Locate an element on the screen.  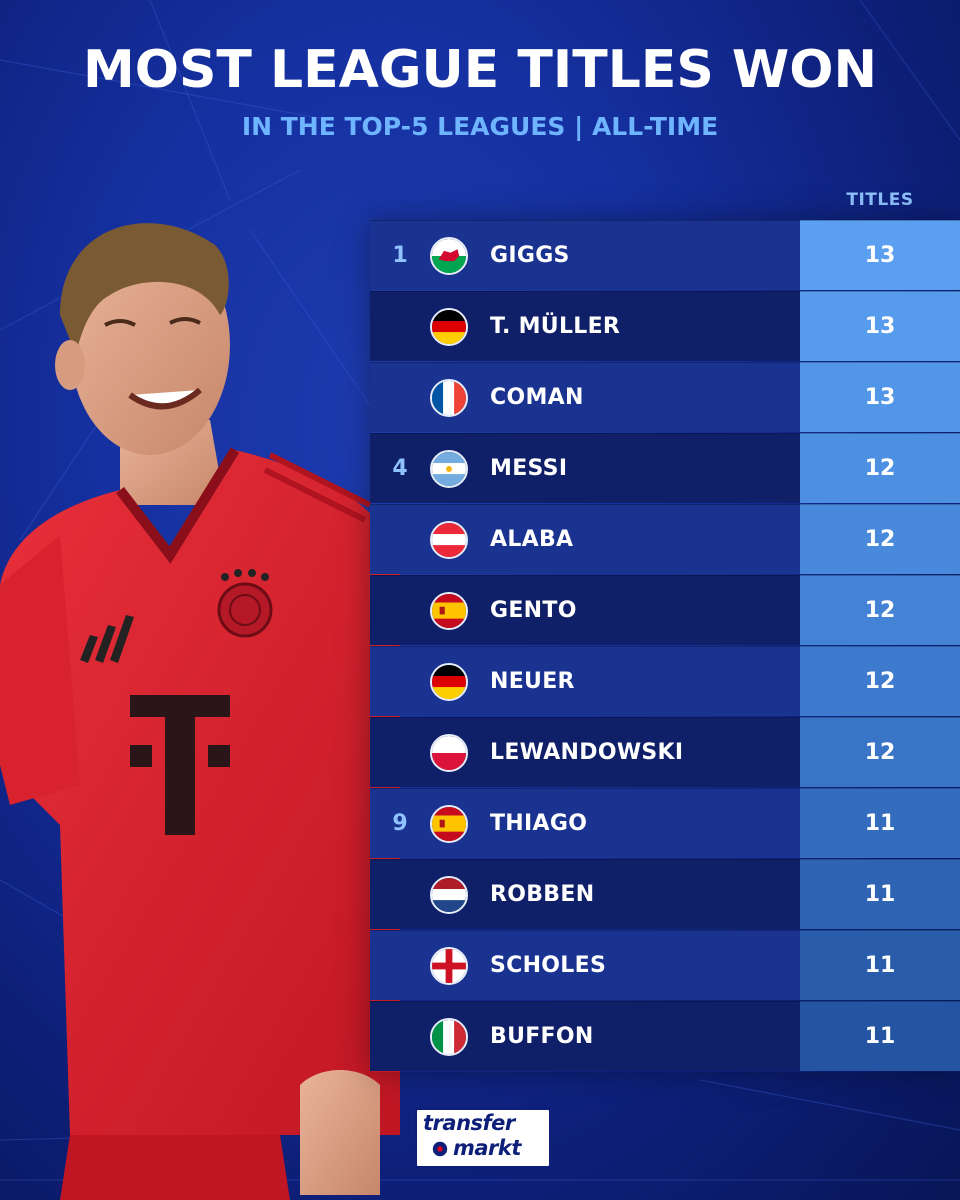
player-name: MESSI is located at coordinates (529, 468).